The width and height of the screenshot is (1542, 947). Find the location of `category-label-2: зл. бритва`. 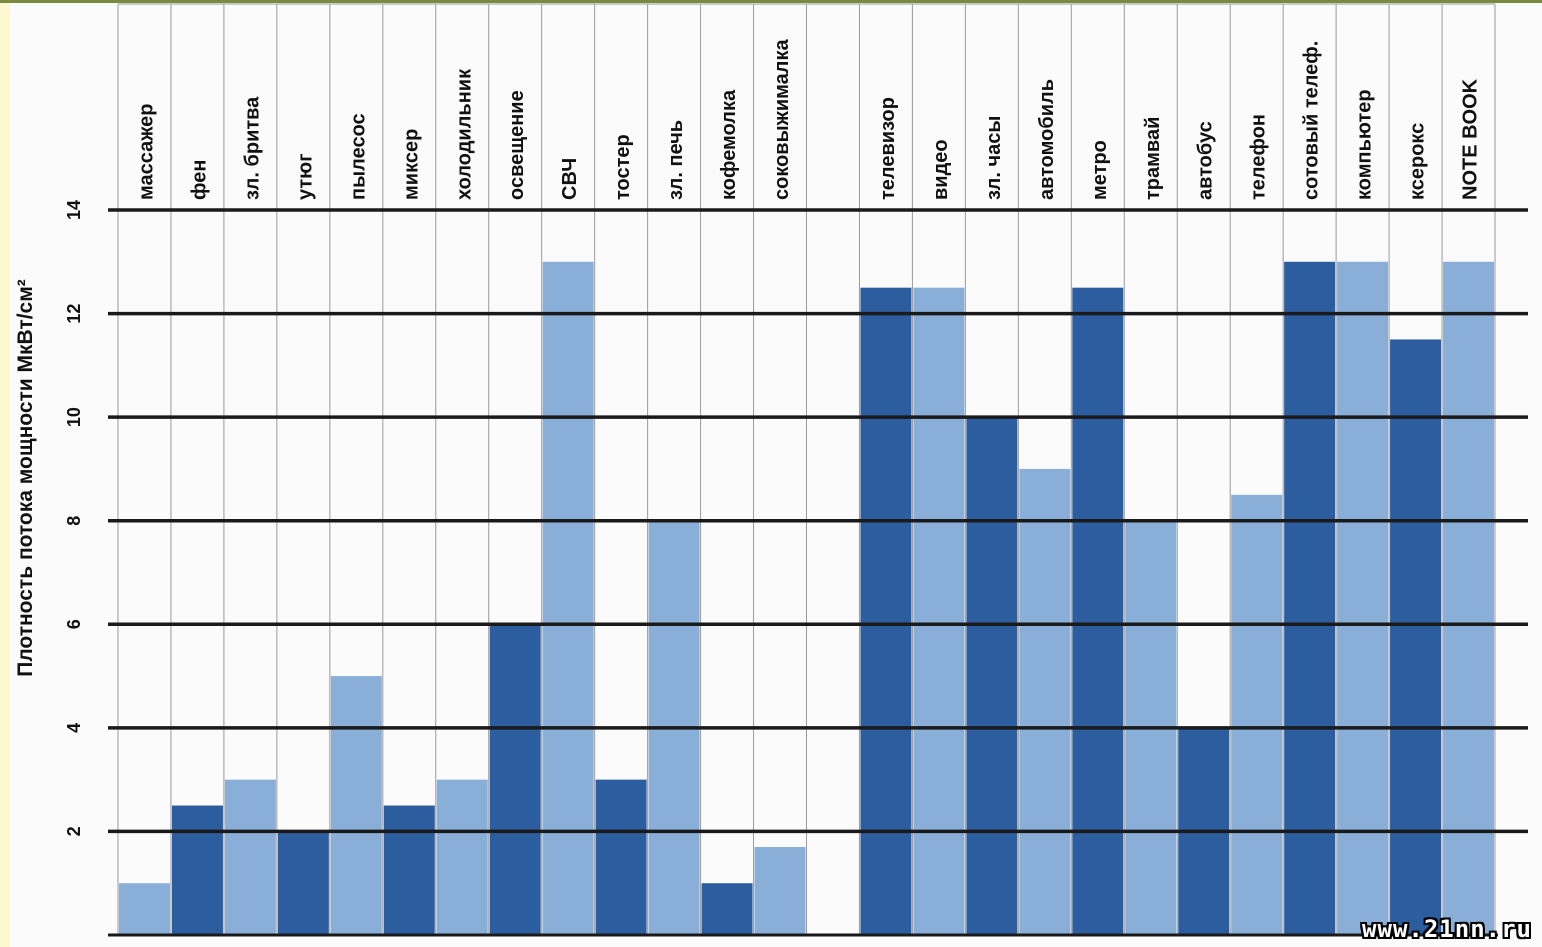

category-label-2: зл. бритва is located at coordinates (252, 148).